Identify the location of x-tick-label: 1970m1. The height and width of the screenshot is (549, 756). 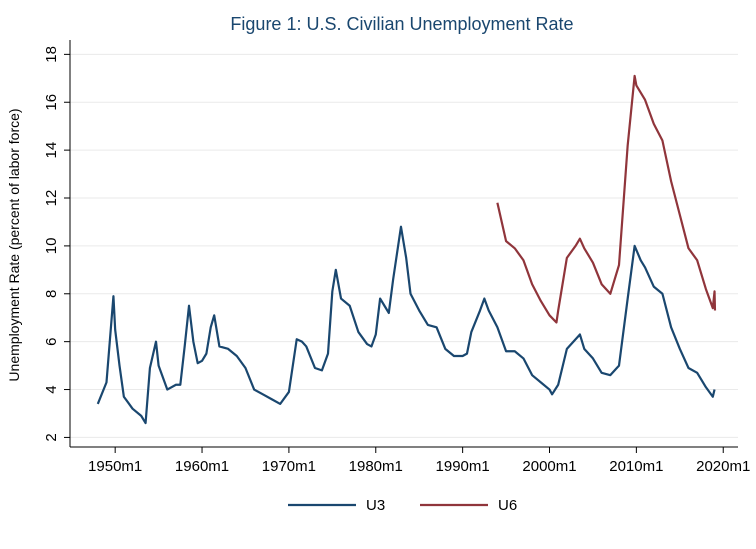
(289, 466).